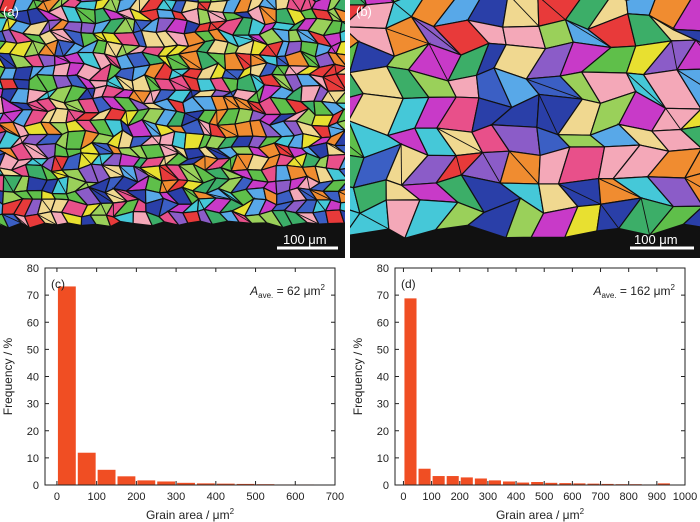 This screenshot has height=522, width=700. I want to click on y-tick-label-c-5: 50, so click(33, 350).